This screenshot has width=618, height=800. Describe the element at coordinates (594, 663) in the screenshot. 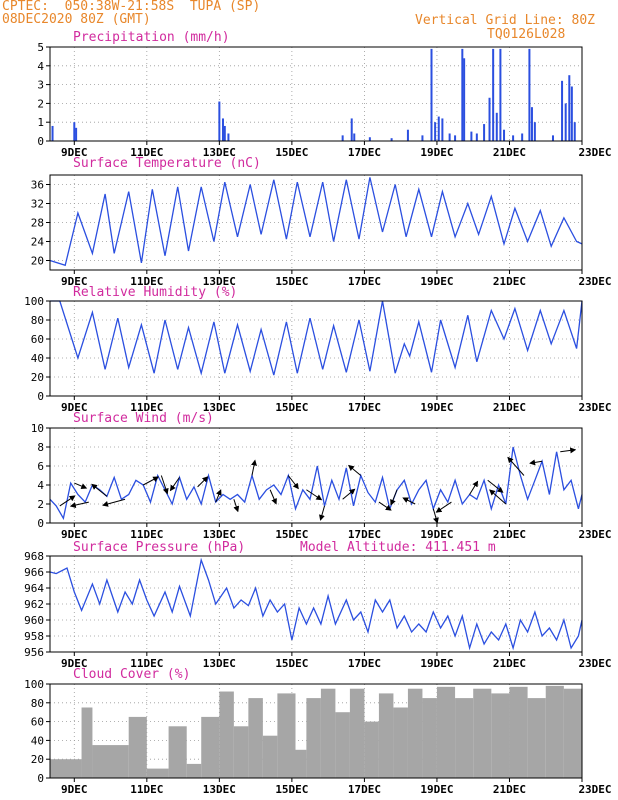

I see `x-tick-label: 23DEC` at that location.